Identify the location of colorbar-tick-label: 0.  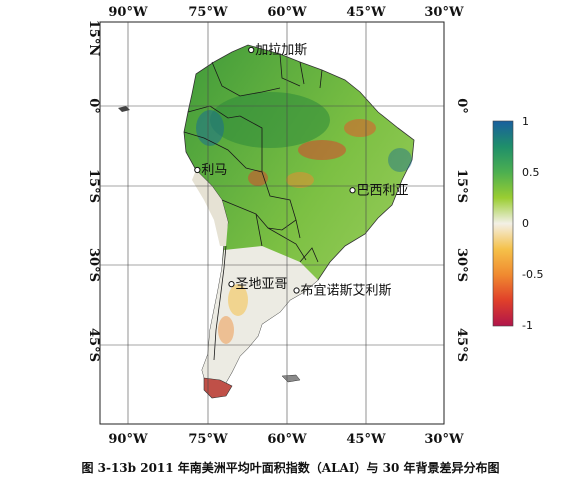
(525, 223).